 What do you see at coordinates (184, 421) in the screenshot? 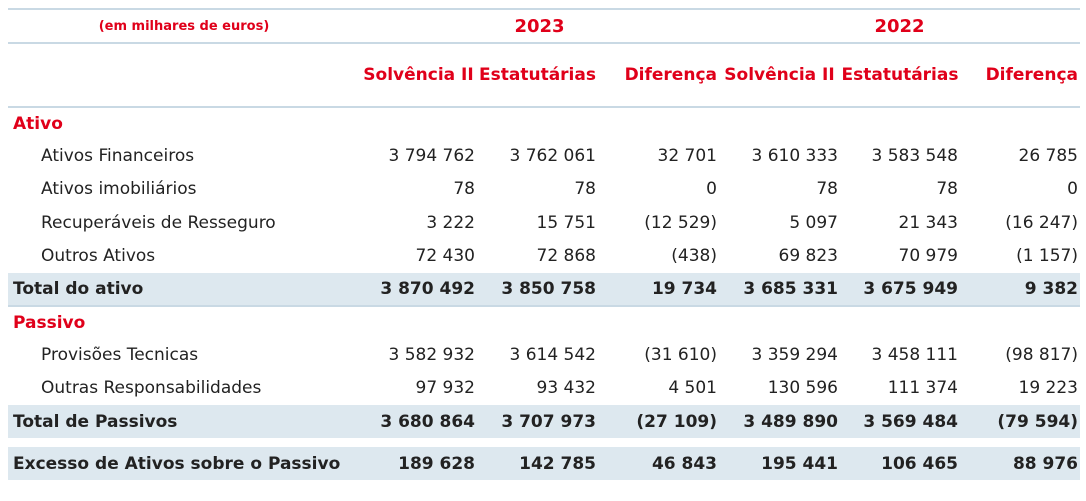
I see `row-label: Total de Passivos` at bounding box center [184, 421].